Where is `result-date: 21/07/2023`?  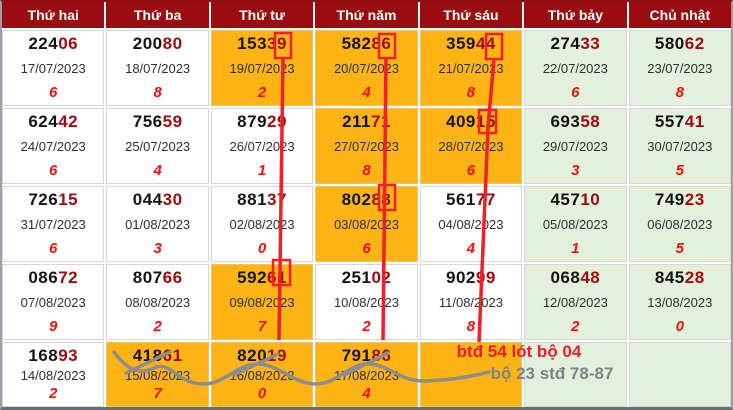
result-date: 21/07/2023 is located at coordinates (471, 69).